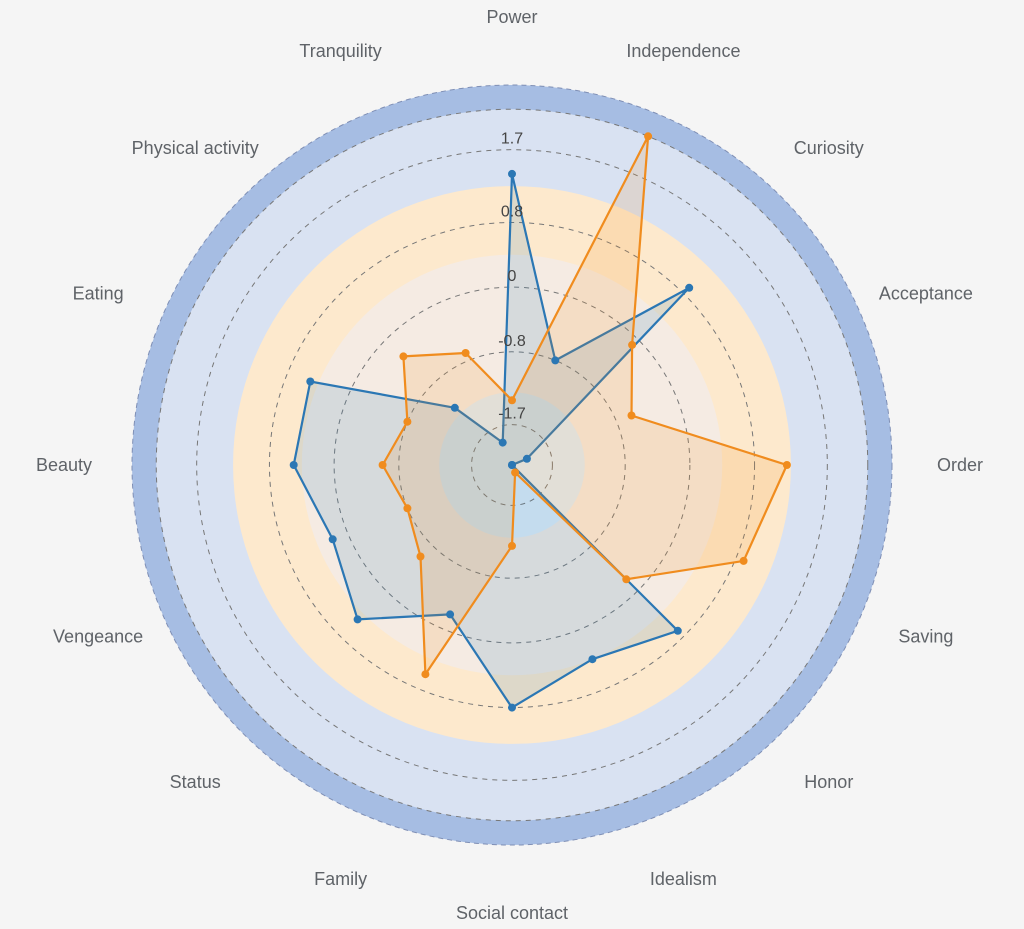 The width and height of the screenshot is (1024, 929). Describe the element at coordinates (926, 294) in the screenshot. I see `axis-label: Acceptance` at that location.